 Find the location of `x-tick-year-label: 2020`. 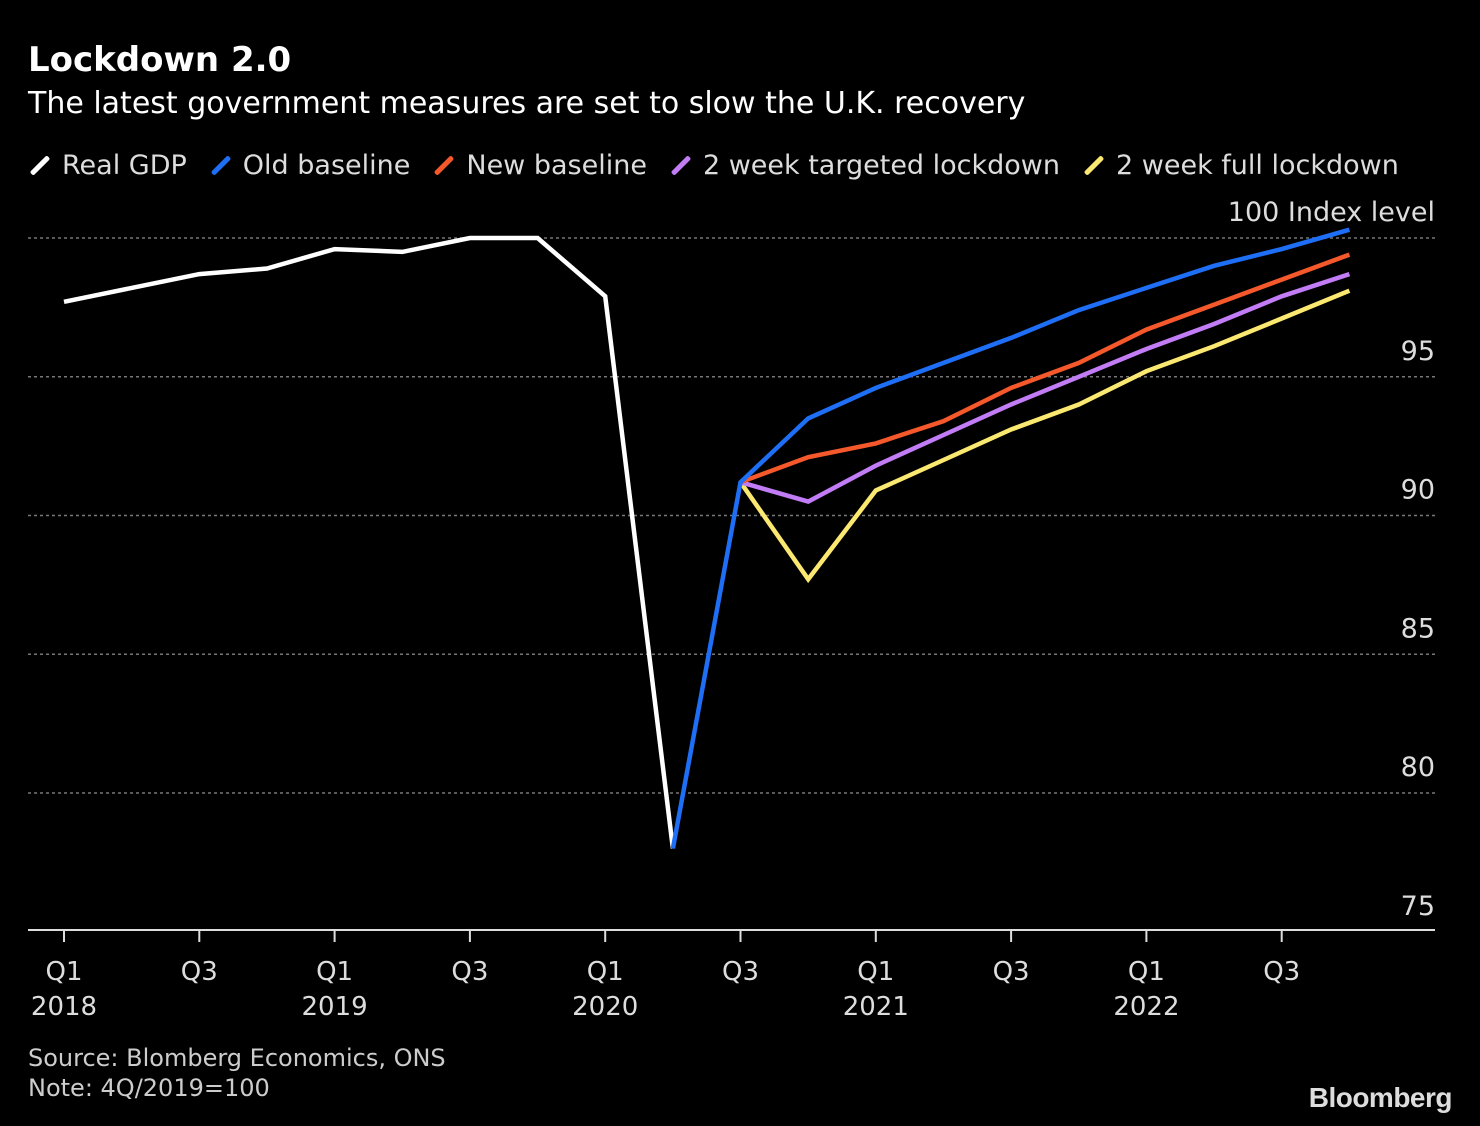

x-tick-year-label: 2020 is located at coordinates (605, 1007).